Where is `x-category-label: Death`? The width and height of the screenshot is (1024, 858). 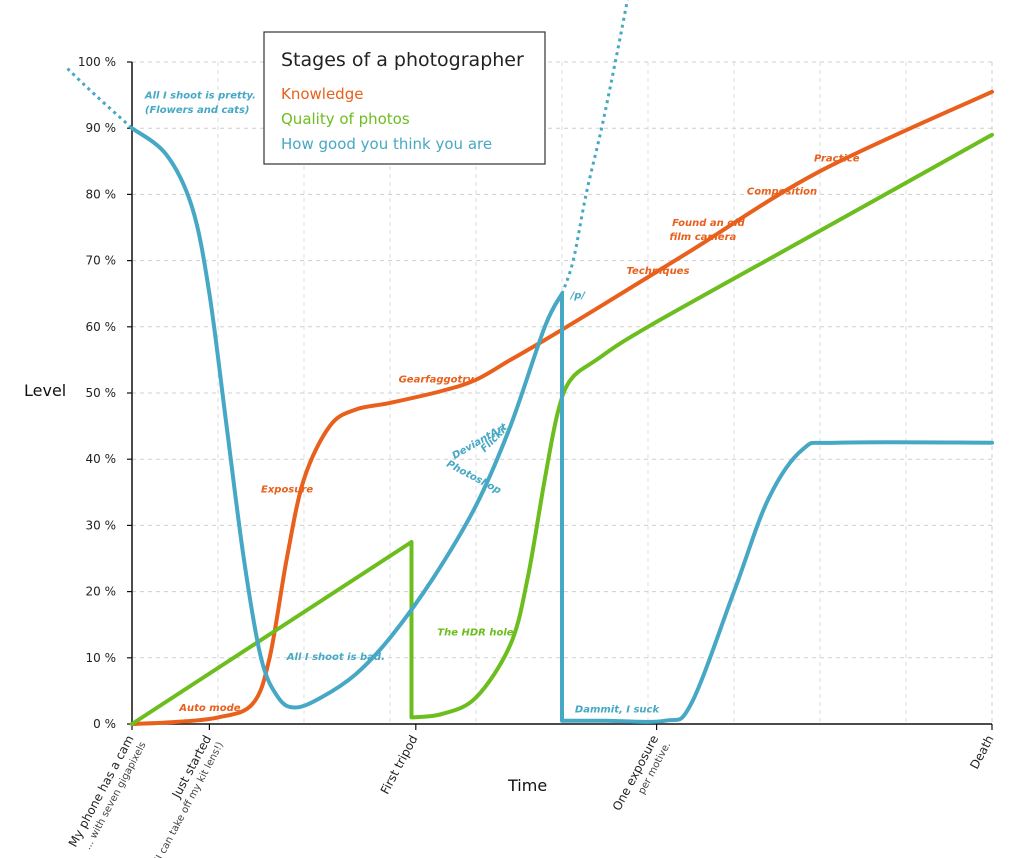
x-category-label: Death is located at coordinates (981, 752).